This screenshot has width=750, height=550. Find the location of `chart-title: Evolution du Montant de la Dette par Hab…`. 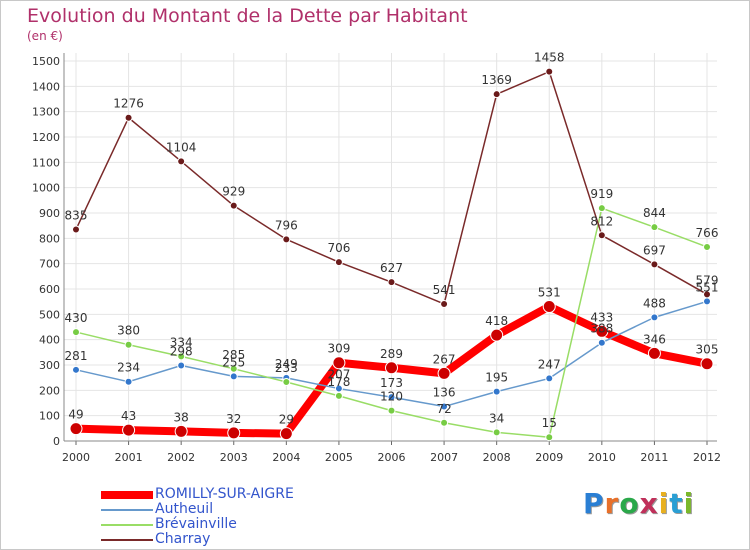

chart-title: Evolution du Montant de la Dette par Hab… is located at coordinates (247, 16).